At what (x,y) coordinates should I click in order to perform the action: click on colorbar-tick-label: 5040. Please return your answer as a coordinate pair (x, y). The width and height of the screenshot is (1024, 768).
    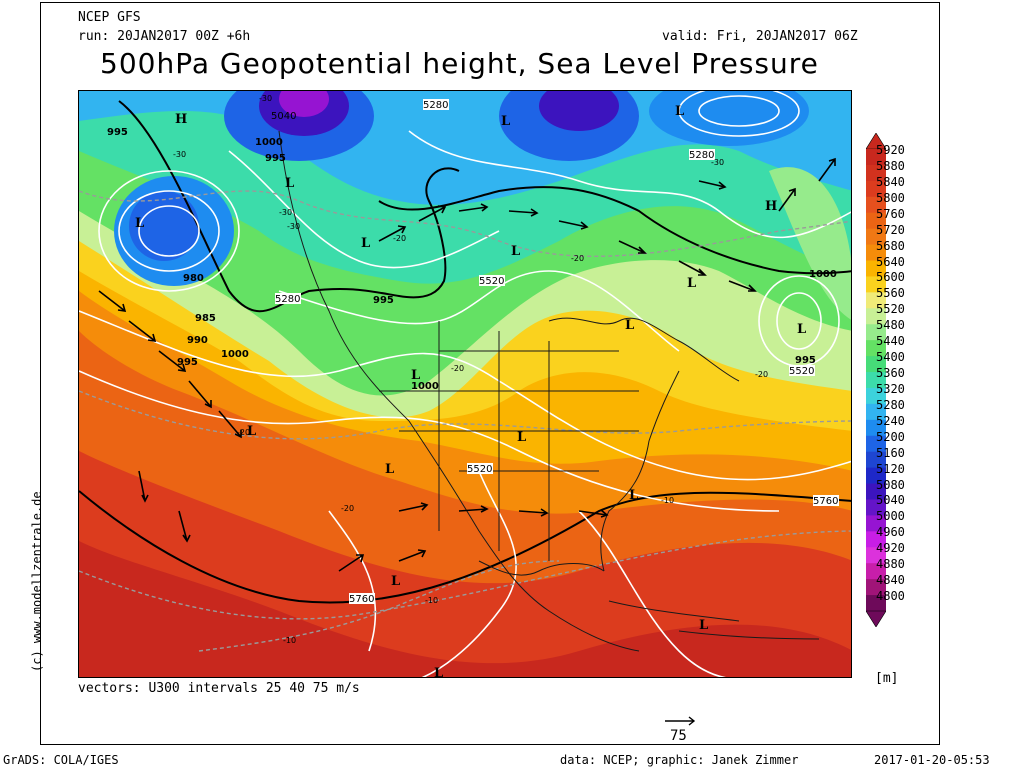
    Looking at the image, I should click on (890, 500).